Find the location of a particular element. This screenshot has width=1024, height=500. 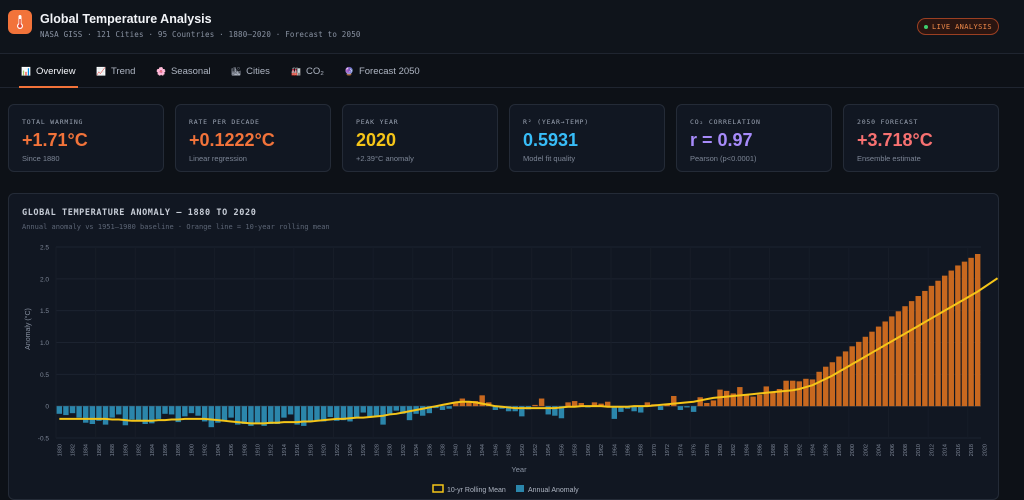

x-tick-label: 1884 is located at coordinates (87, 450).